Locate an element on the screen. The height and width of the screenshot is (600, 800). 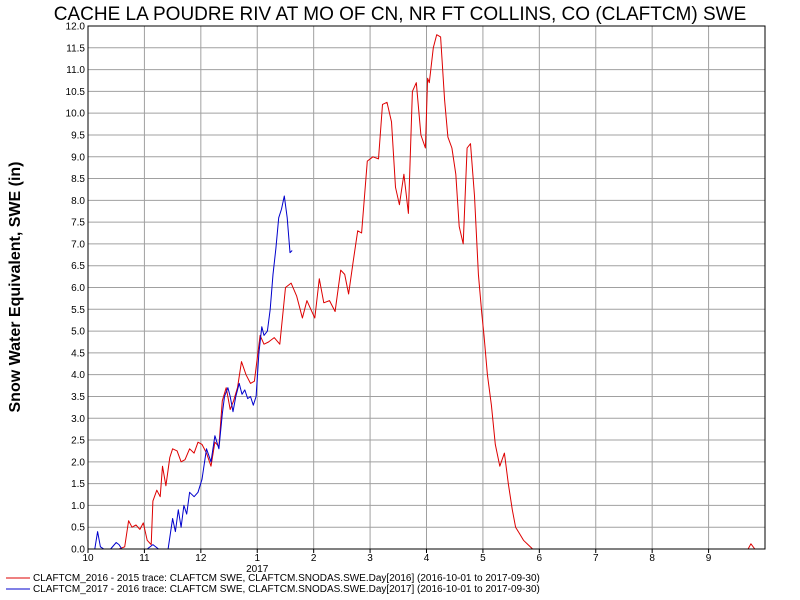
x-tick-label: 9 is located at coordinates (709, 558).